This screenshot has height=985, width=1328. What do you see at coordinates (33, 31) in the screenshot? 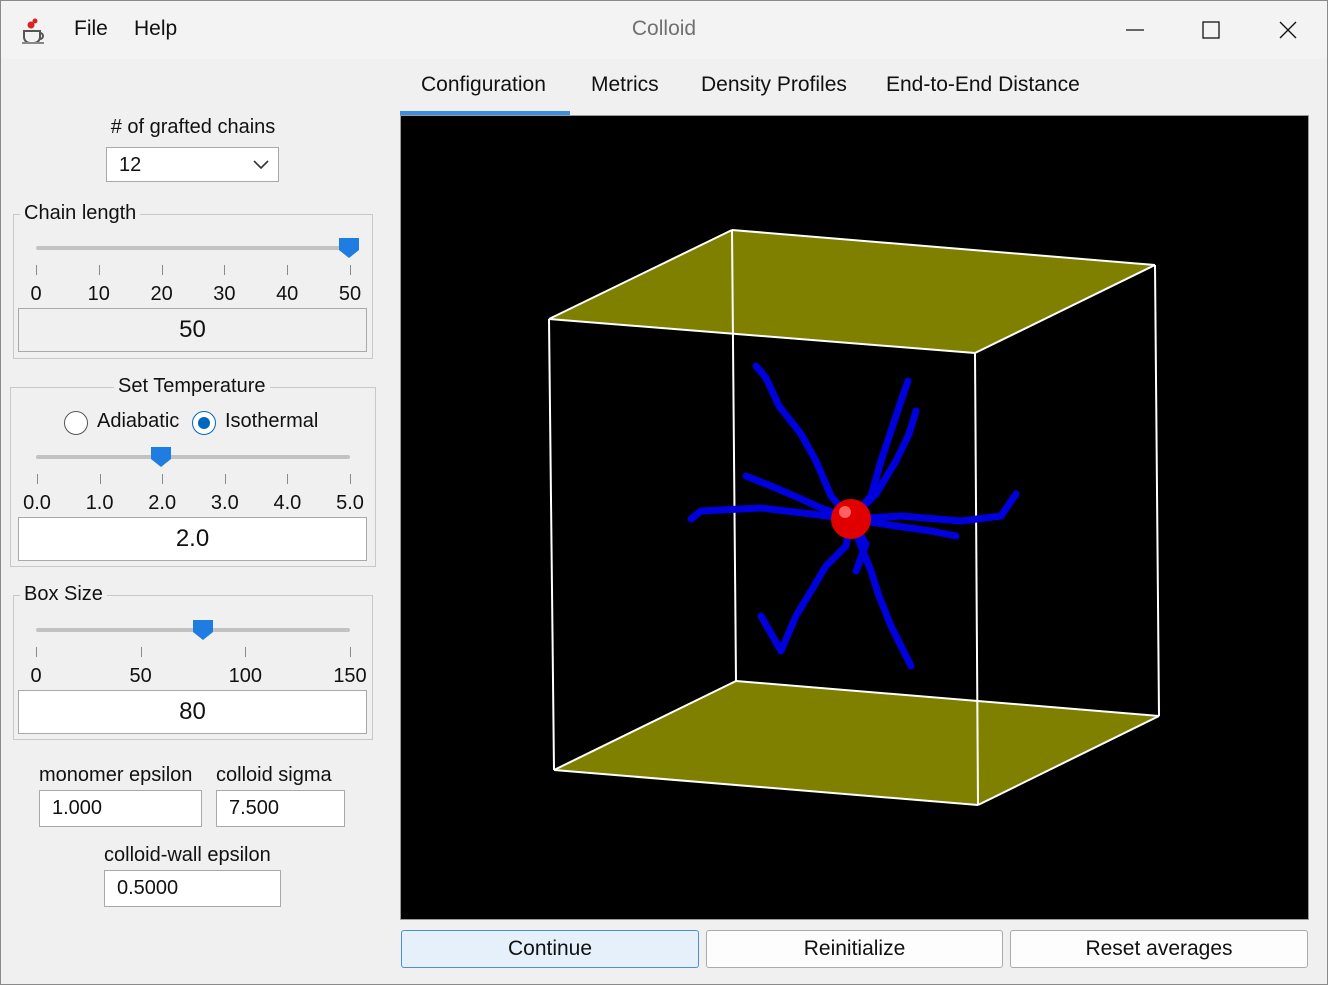
I see `java-cup-icon` at bounding box center [33, 31].